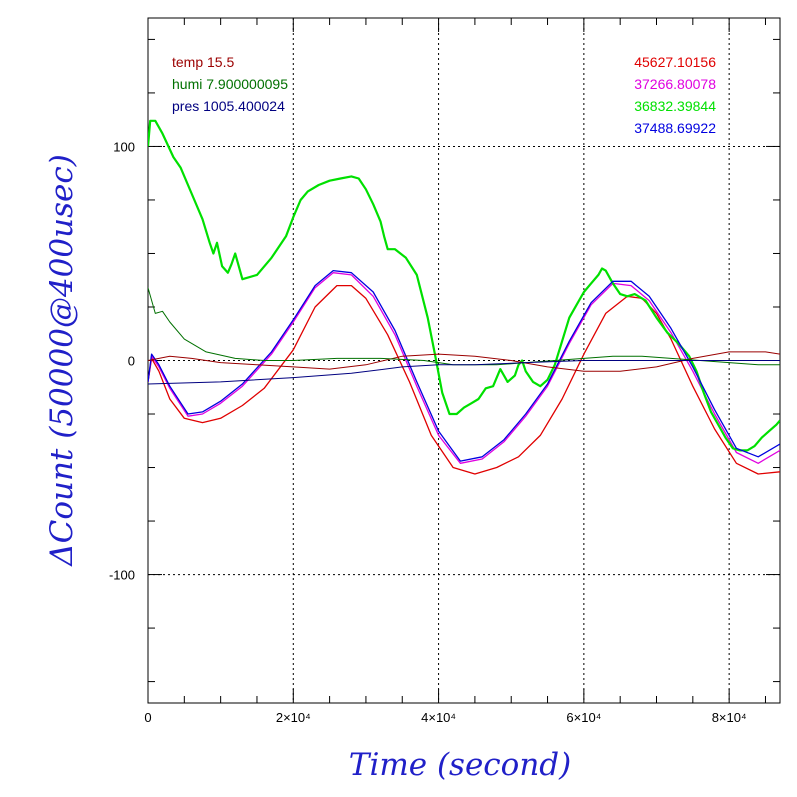 Image resolution: width=797 pixels, height=797 pixels. What do you see at coordinates (293, 717) in the screenshot?
I see `x-tick-label: 2×10⁴` at bounding box center [293, 717].